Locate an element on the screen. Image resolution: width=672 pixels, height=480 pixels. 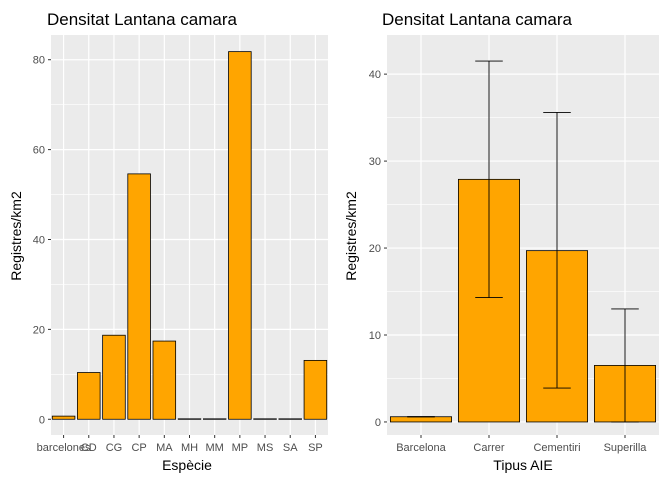
right-x-tick-label: Barcelona is located at coordinates (421, 448).